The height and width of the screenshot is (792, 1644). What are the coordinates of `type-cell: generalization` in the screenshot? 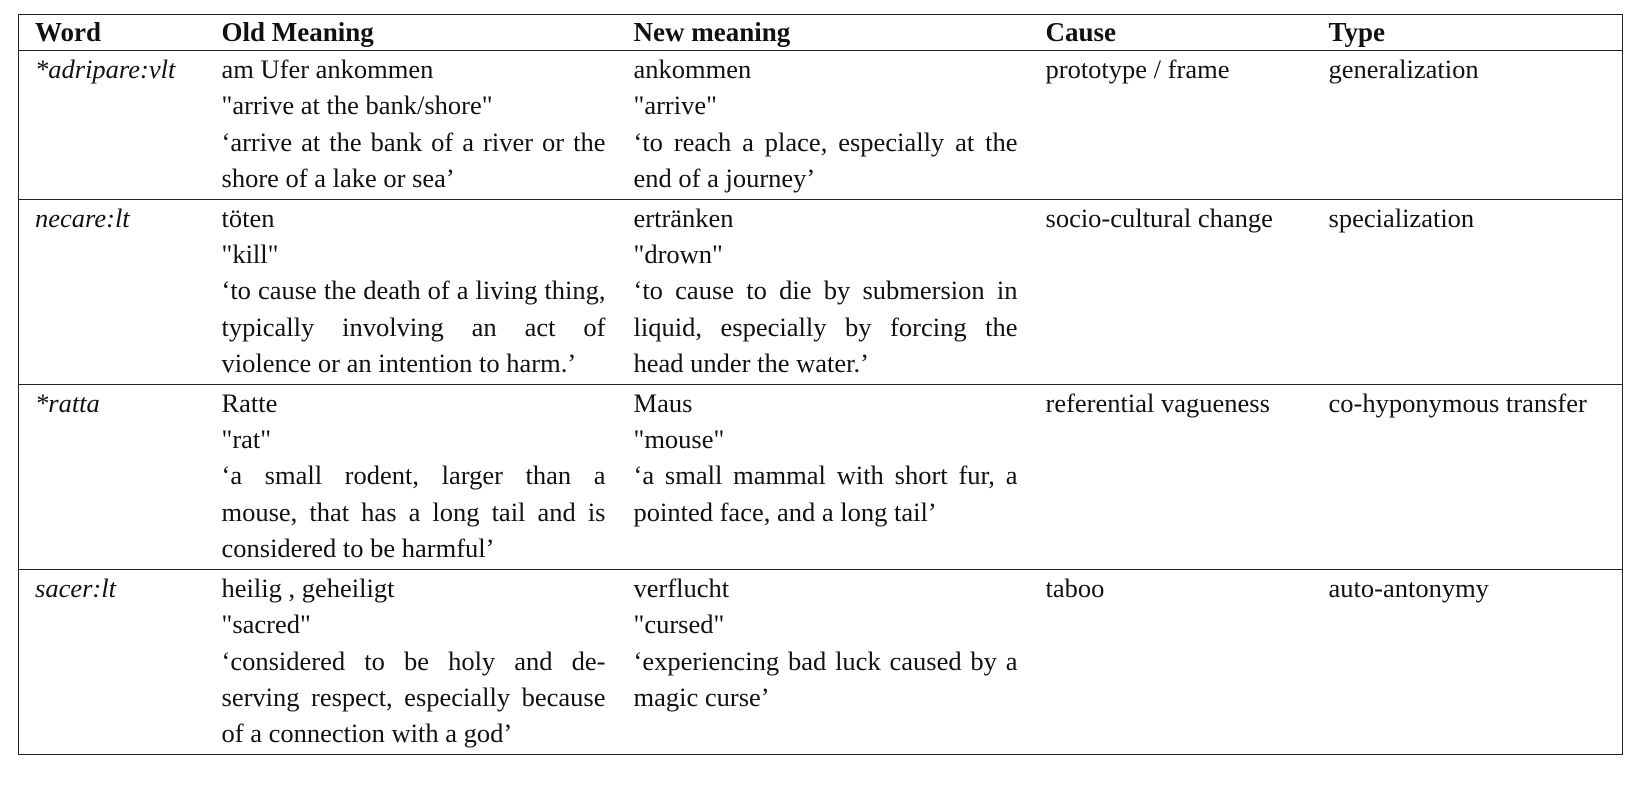 It's located at (1467, 125).